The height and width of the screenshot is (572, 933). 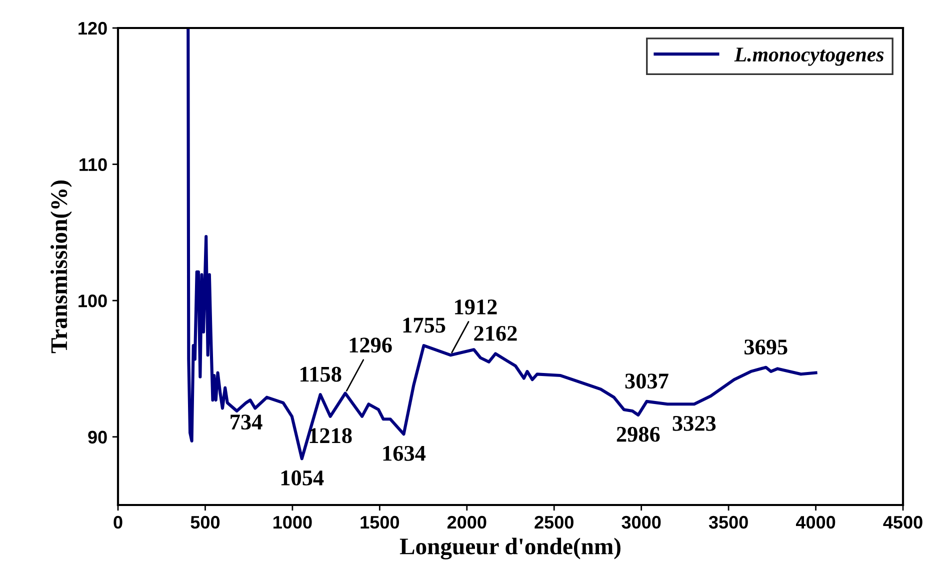 What do you see at coordinates (476, 307) in the screenshot?
I see `annotation: 1912` at bounding box center [476, 307].